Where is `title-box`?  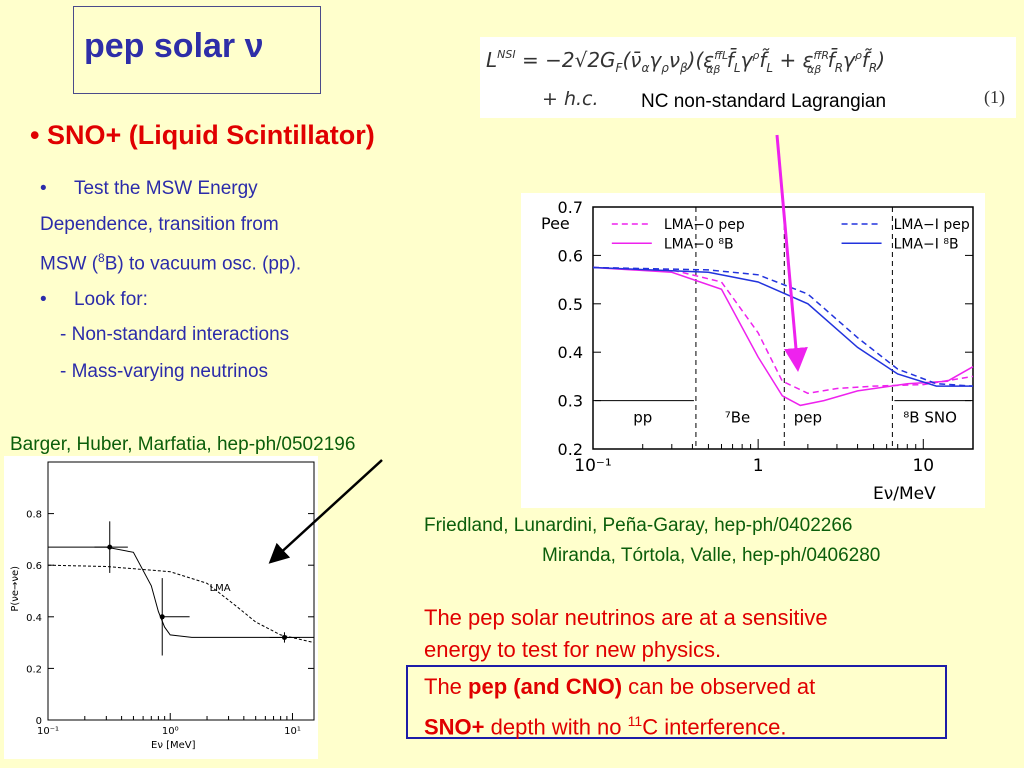 title-box is located at coordinates (197, 50).